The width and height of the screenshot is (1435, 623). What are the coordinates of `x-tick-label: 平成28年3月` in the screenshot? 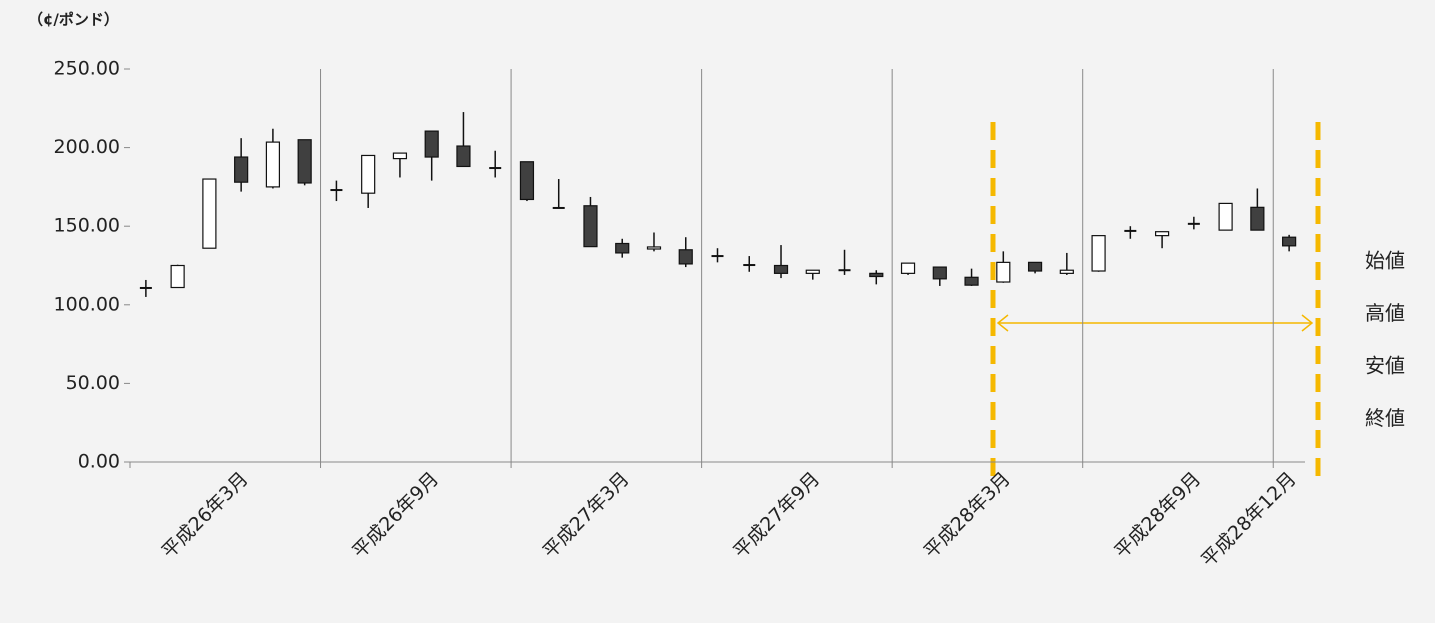 It's located at (967, 515).